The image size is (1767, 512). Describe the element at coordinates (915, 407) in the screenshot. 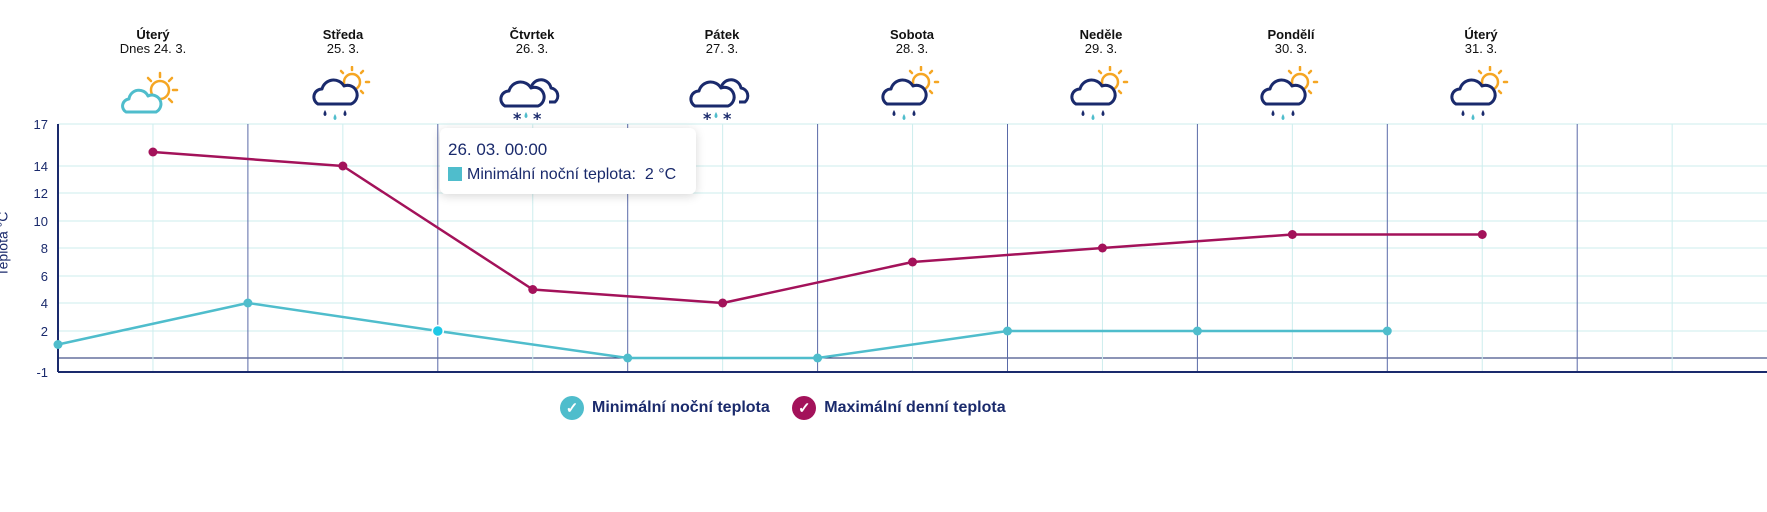

I see `legend-label-max: Maximální denní teplota` at that location.